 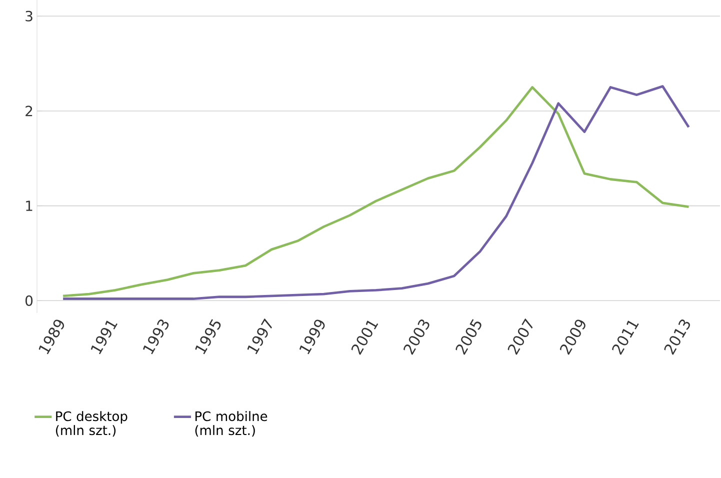 I want to click on legend-label: PC desktop (mln szt.), so click(x=92, y=424).